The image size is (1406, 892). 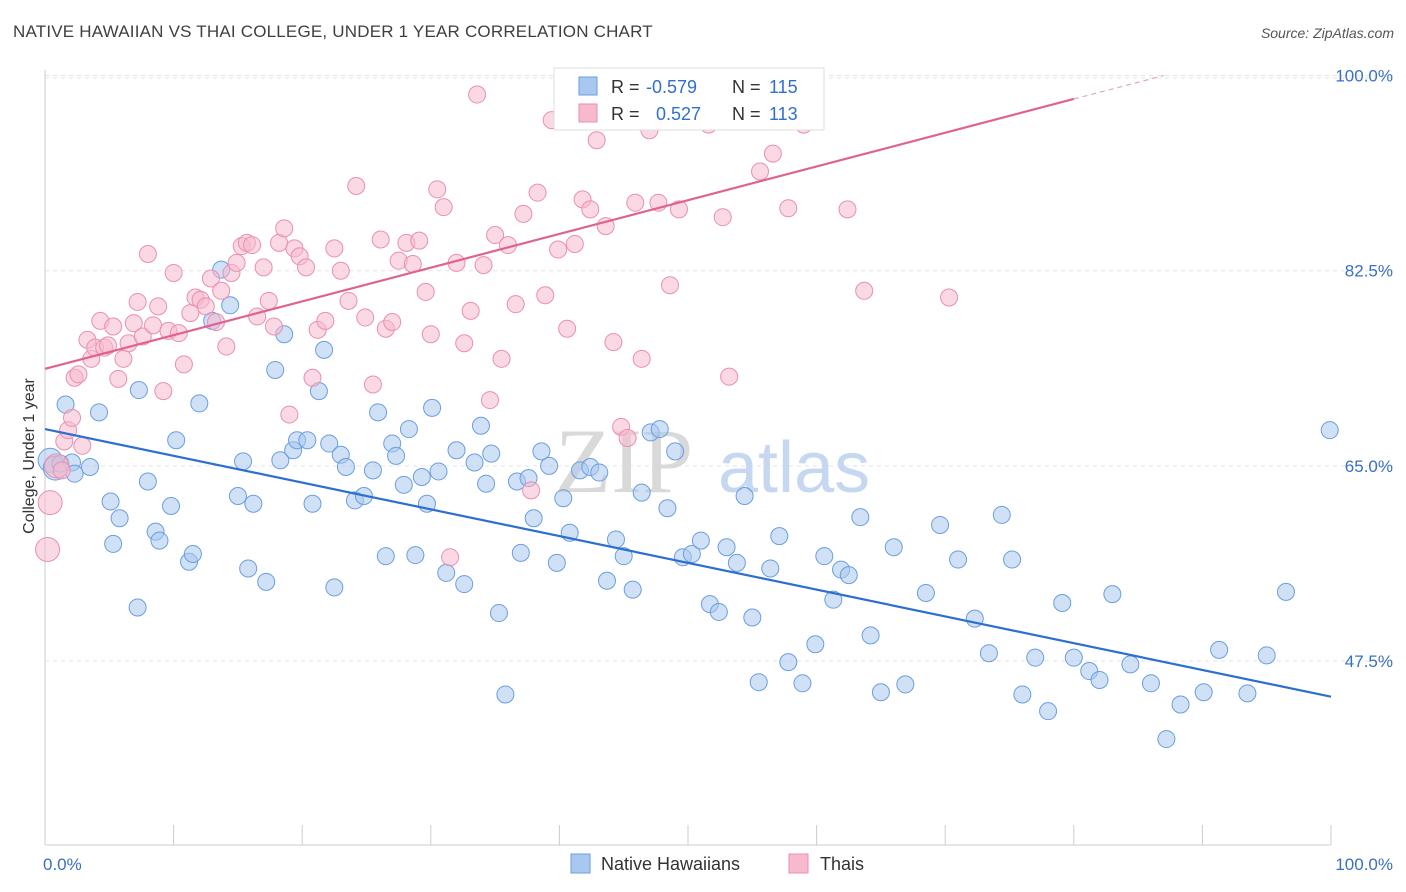 I want to click on legend-r-label-1: R =, so click(x=625, y=87).